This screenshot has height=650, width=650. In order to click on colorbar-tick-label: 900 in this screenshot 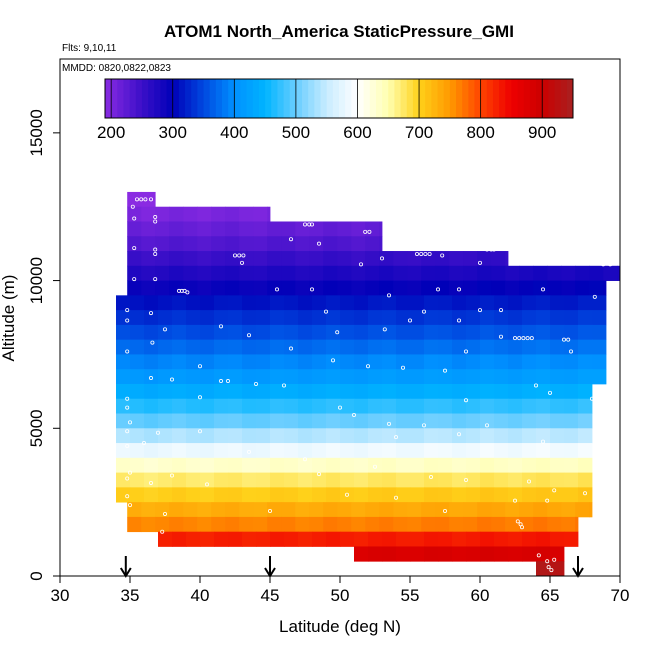, I will do `click(542, 132)`.